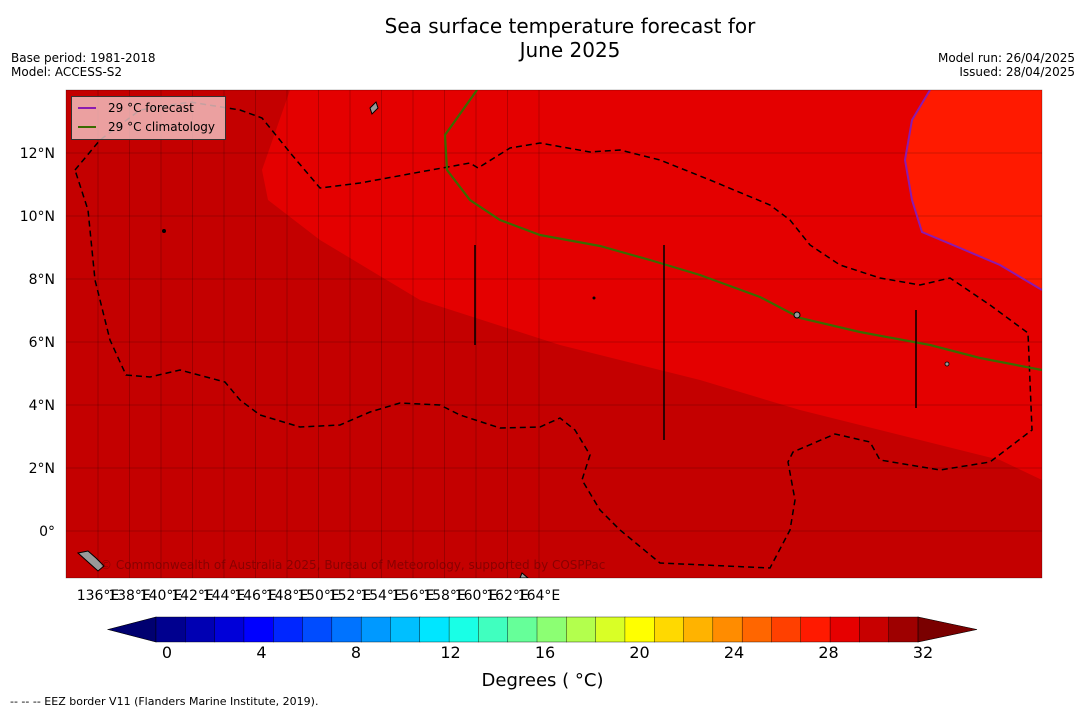  Describe the element at coordinates (47, 532) in the screenshot. I see `lat-tick-label: 0°` at that location.